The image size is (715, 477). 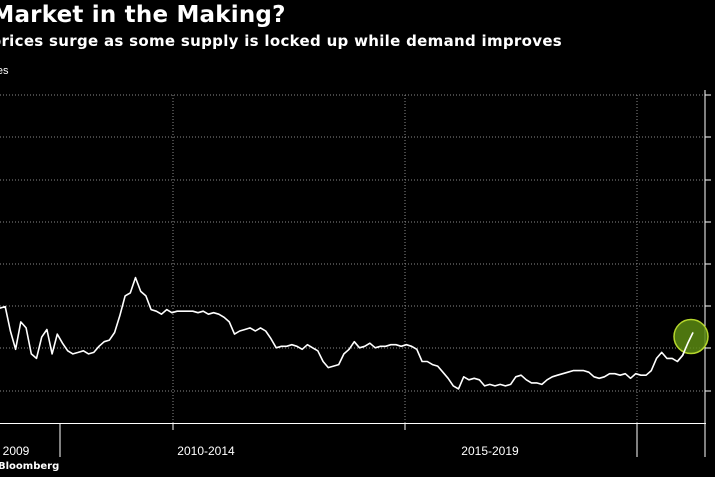 I want to click on units-label: tures, so click(x=4, y=71).